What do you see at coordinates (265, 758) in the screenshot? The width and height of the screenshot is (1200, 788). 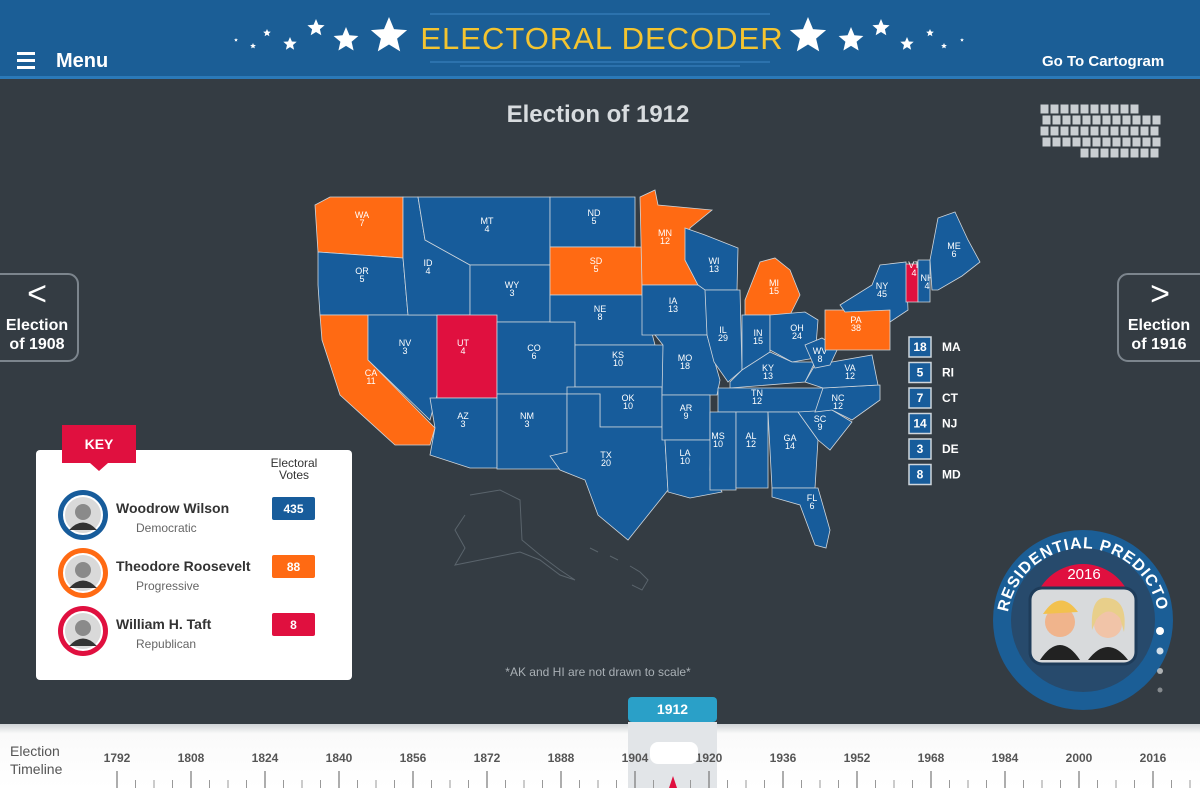 I see `timeline-year: 1824` at bounding box center [265, 758].